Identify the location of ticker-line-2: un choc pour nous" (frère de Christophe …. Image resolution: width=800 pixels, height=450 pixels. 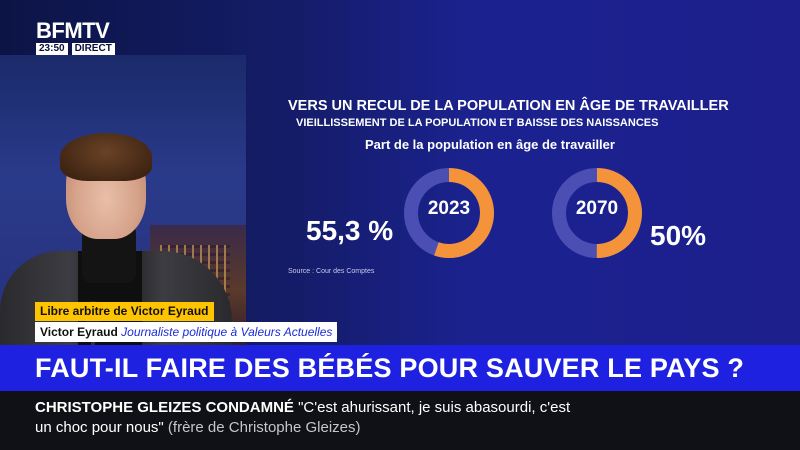
(198, 427).